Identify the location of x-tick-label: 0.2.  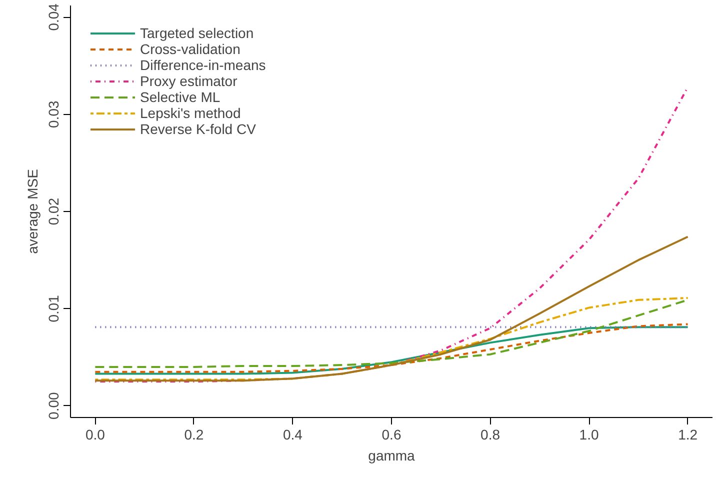
(194, 434).